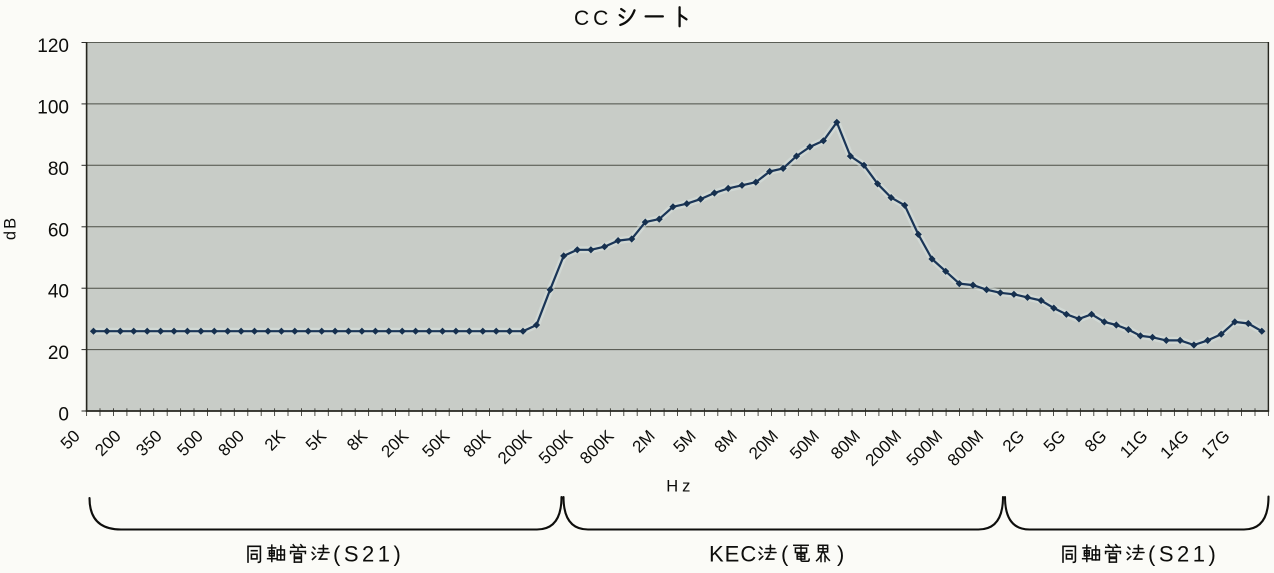 Image resolution: width=1274 pixels, height=573 pixels. What do you see at coordinates (58, 230) in the screenshot?
I see `svg-text: 60` at bounding box center [58, 230].